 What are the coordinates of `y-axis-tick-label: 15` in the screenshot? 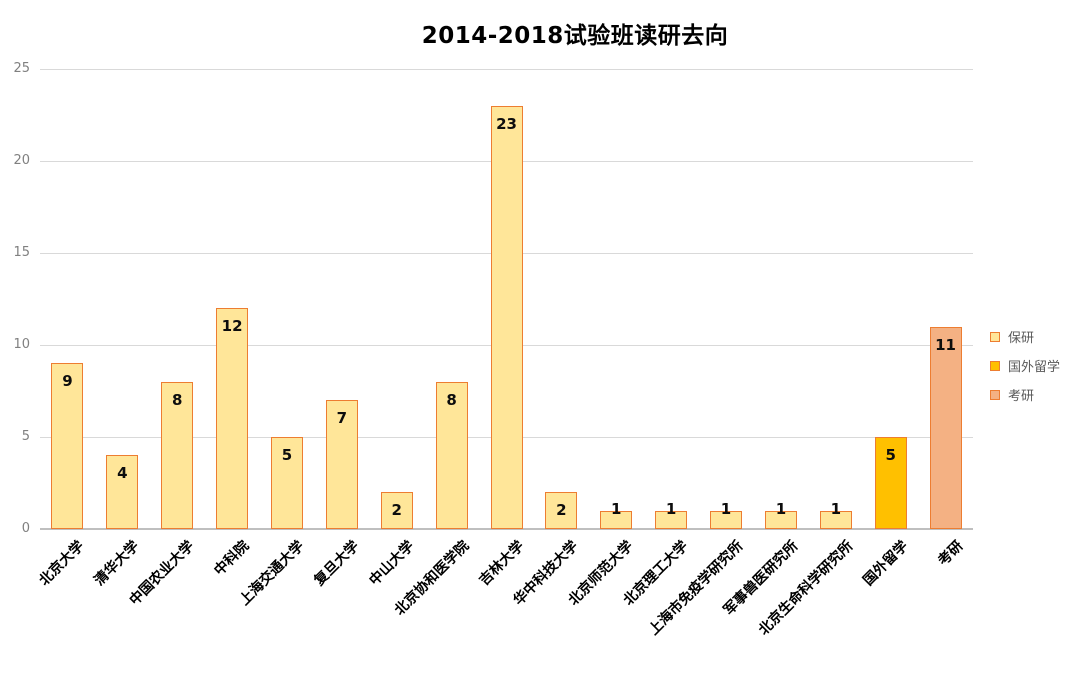 It's located at (21, 252).